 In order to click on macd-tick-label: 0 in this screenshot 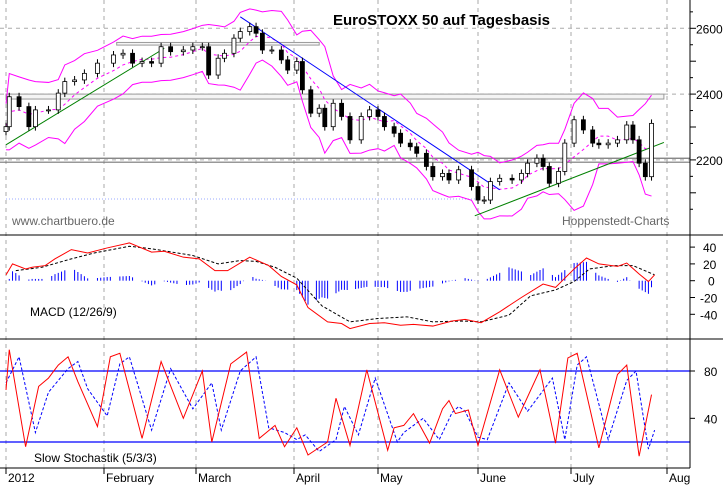, I will do `click(711, 282)`.